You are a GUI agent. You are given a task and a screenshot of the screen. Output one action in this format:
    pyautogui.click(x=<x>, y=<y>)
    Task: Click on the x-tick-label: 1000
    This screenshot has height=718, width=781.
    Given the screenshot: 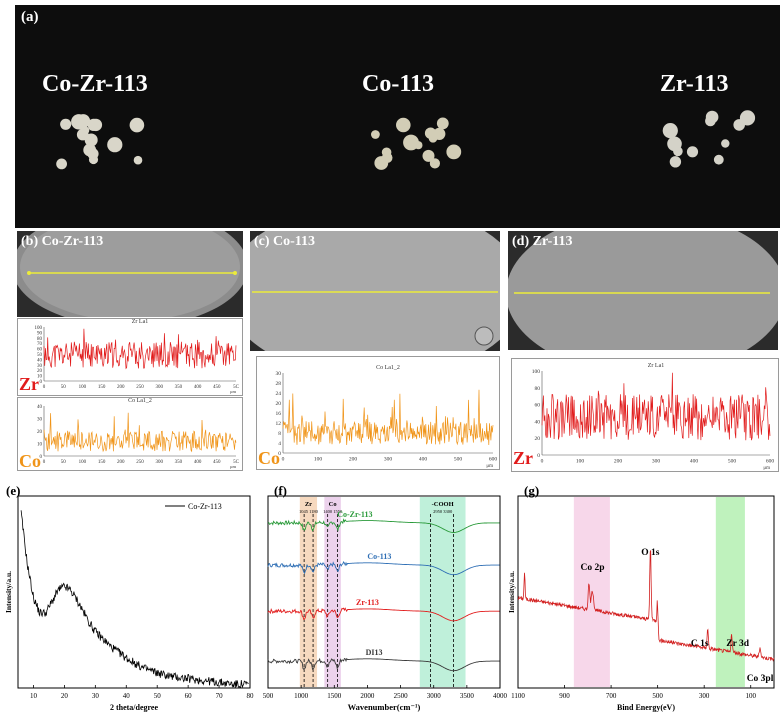 What is the action you would take?
    pyautogui.click(x=301, y=696)
    